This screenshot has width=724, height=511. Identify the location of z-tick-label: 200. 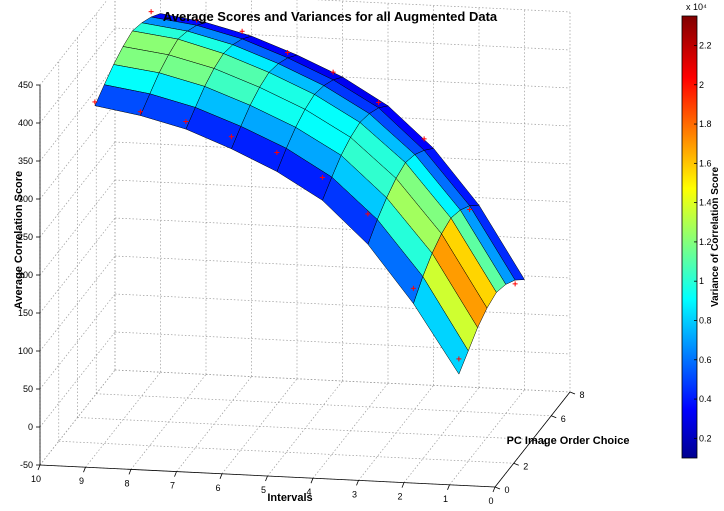
(25, 275).